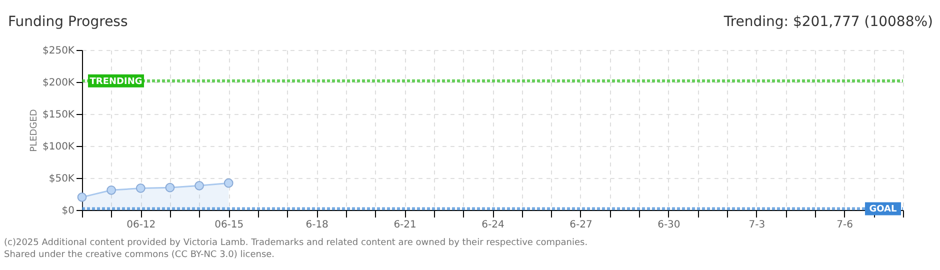  I want to click on y-tick-label: $150K, so click(58, 115).